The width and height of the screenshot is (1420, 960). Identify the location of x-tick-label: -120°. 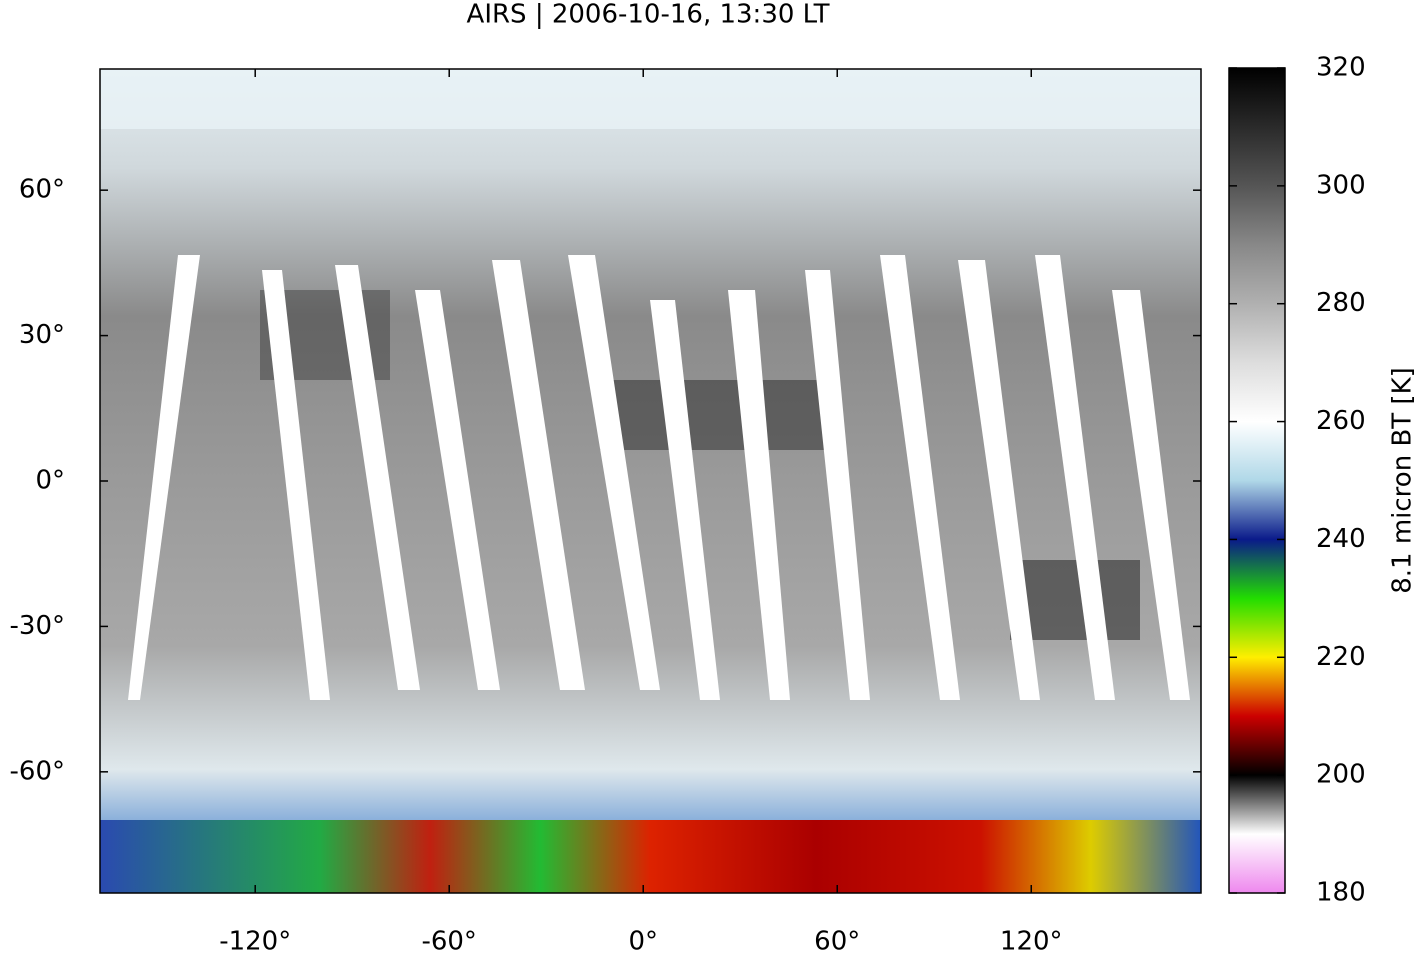
(255, 942).